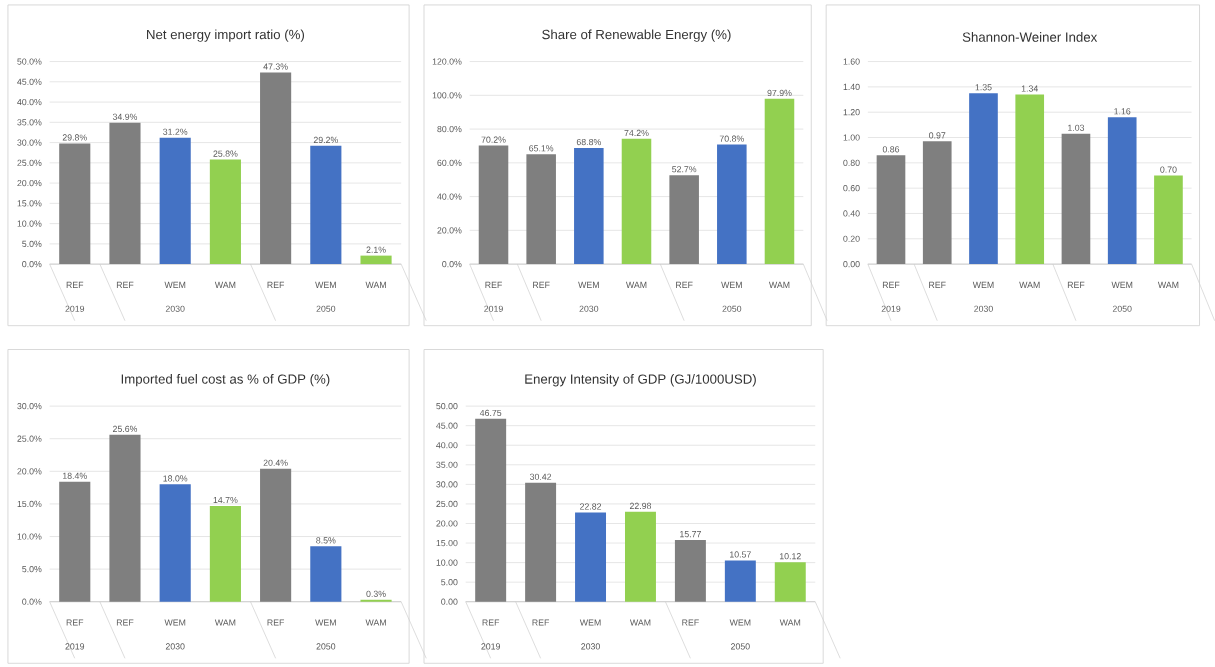 The width and height of the screenshot is (1215, 667). What do you see at coordinates (29, 61) in the screenshot?
I see `y-tick-label: 50.0%` at bounding box center [29, 61].